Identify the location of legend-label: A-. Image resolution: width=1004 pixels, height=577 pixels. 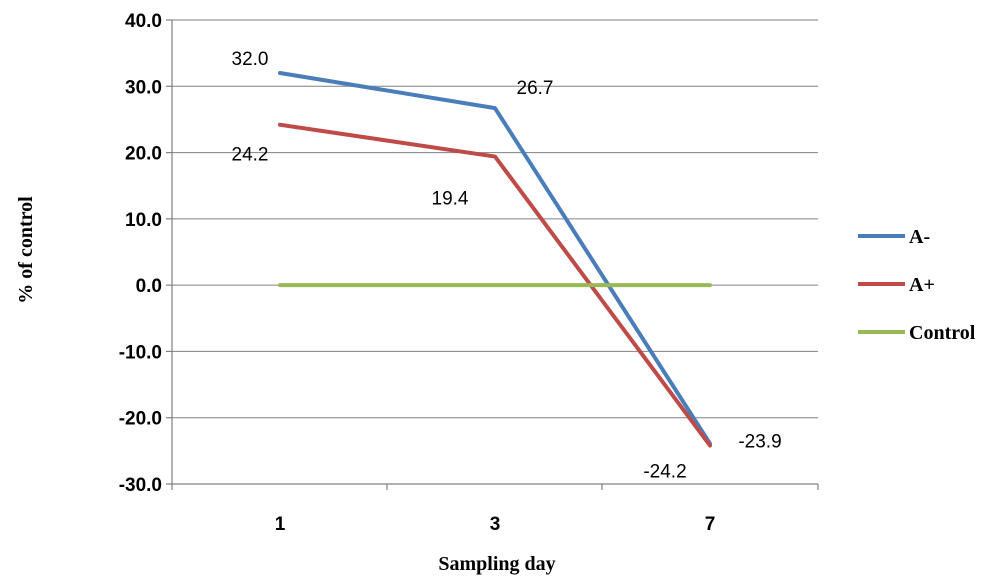
(919, 237).